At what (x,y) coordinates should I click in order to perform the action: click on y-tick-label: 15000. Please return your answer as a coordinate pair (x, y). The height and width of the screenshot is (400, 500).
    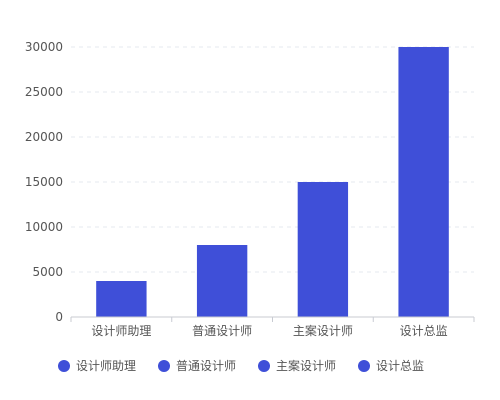
    Looking at the image, I should click on (44, 182).